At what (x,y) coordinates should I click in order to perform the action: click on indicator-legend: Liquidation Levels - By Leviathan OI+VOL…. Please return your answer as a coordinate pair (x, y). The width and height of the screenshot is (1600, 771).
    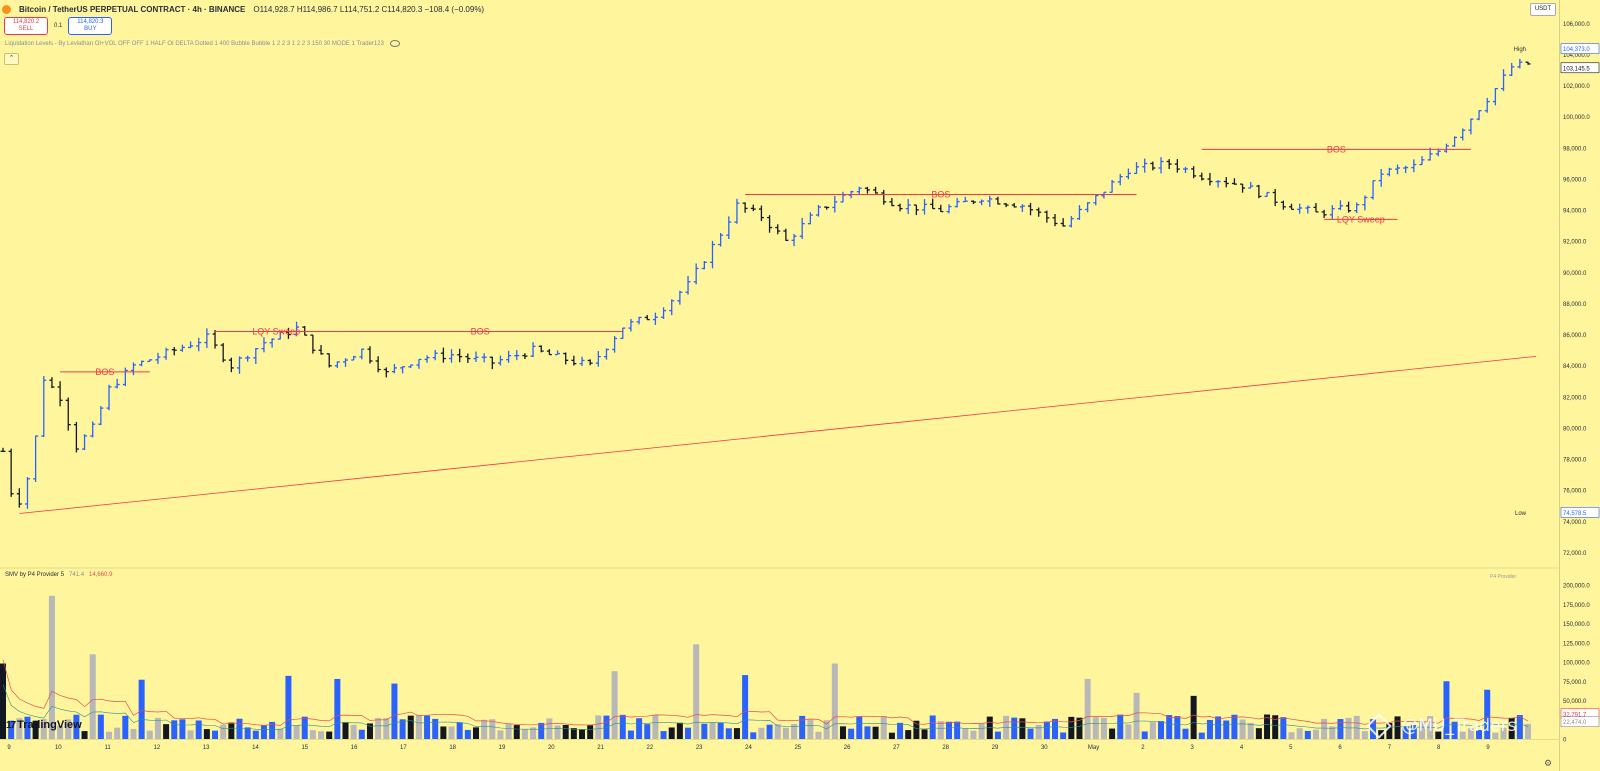
    Looking at the image, I should click on (202, 43).